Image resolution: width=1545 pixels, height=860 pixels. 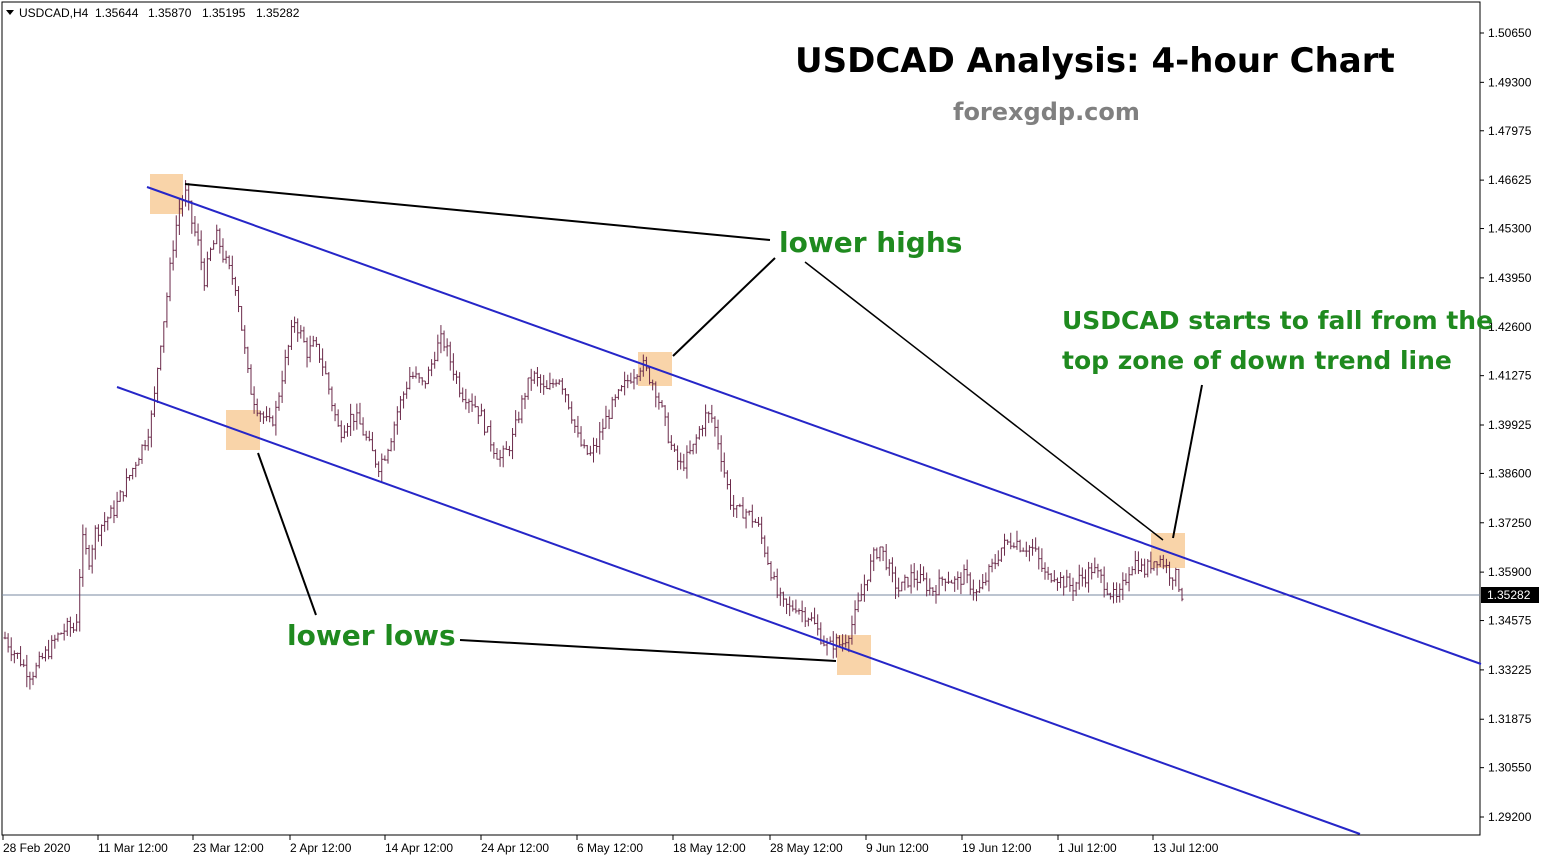 I want to click on y-tick-label: 1.43950, so click(x=1510, y=278).